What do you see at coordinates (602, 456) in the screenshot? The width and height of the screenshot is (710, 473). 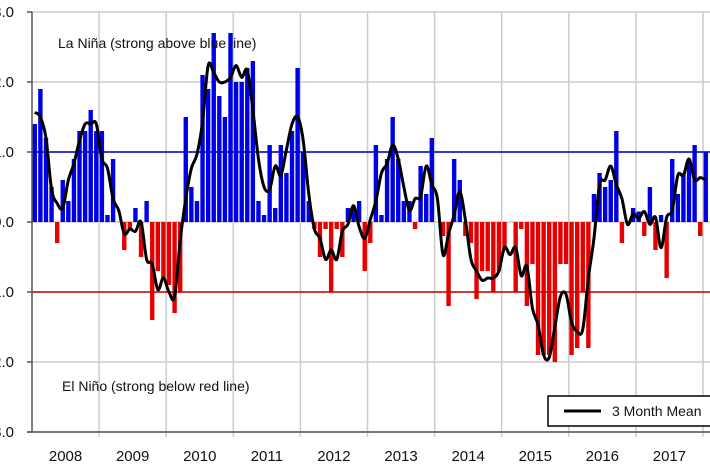 I see `x-tick-label: 2016` at bounding box center [602, 456].